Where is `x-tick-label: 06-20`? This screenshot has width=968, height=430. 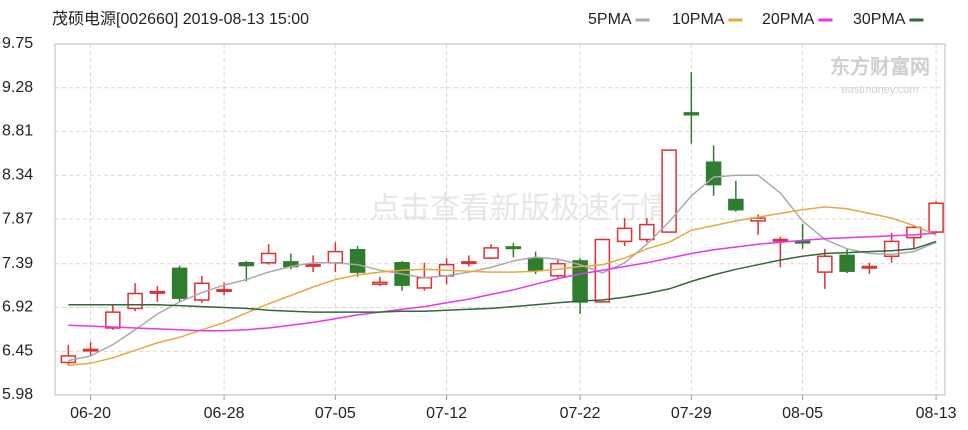 x-tick-label: 06-20 is located at coordinates (90, 413).